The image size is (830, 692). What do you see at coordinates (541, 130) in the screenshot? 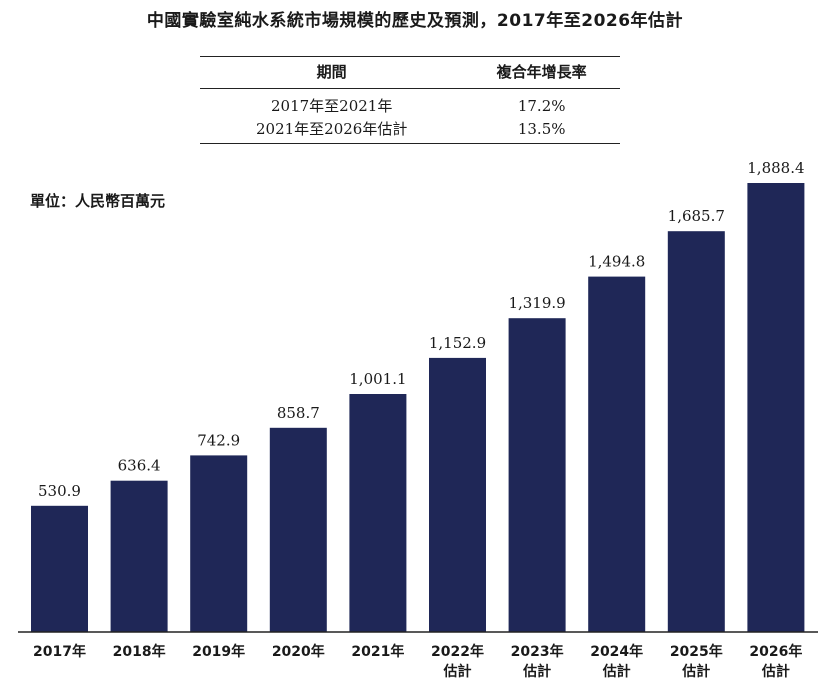
I see `cagr-value: 13.5%` at bounding box center [541, 130].